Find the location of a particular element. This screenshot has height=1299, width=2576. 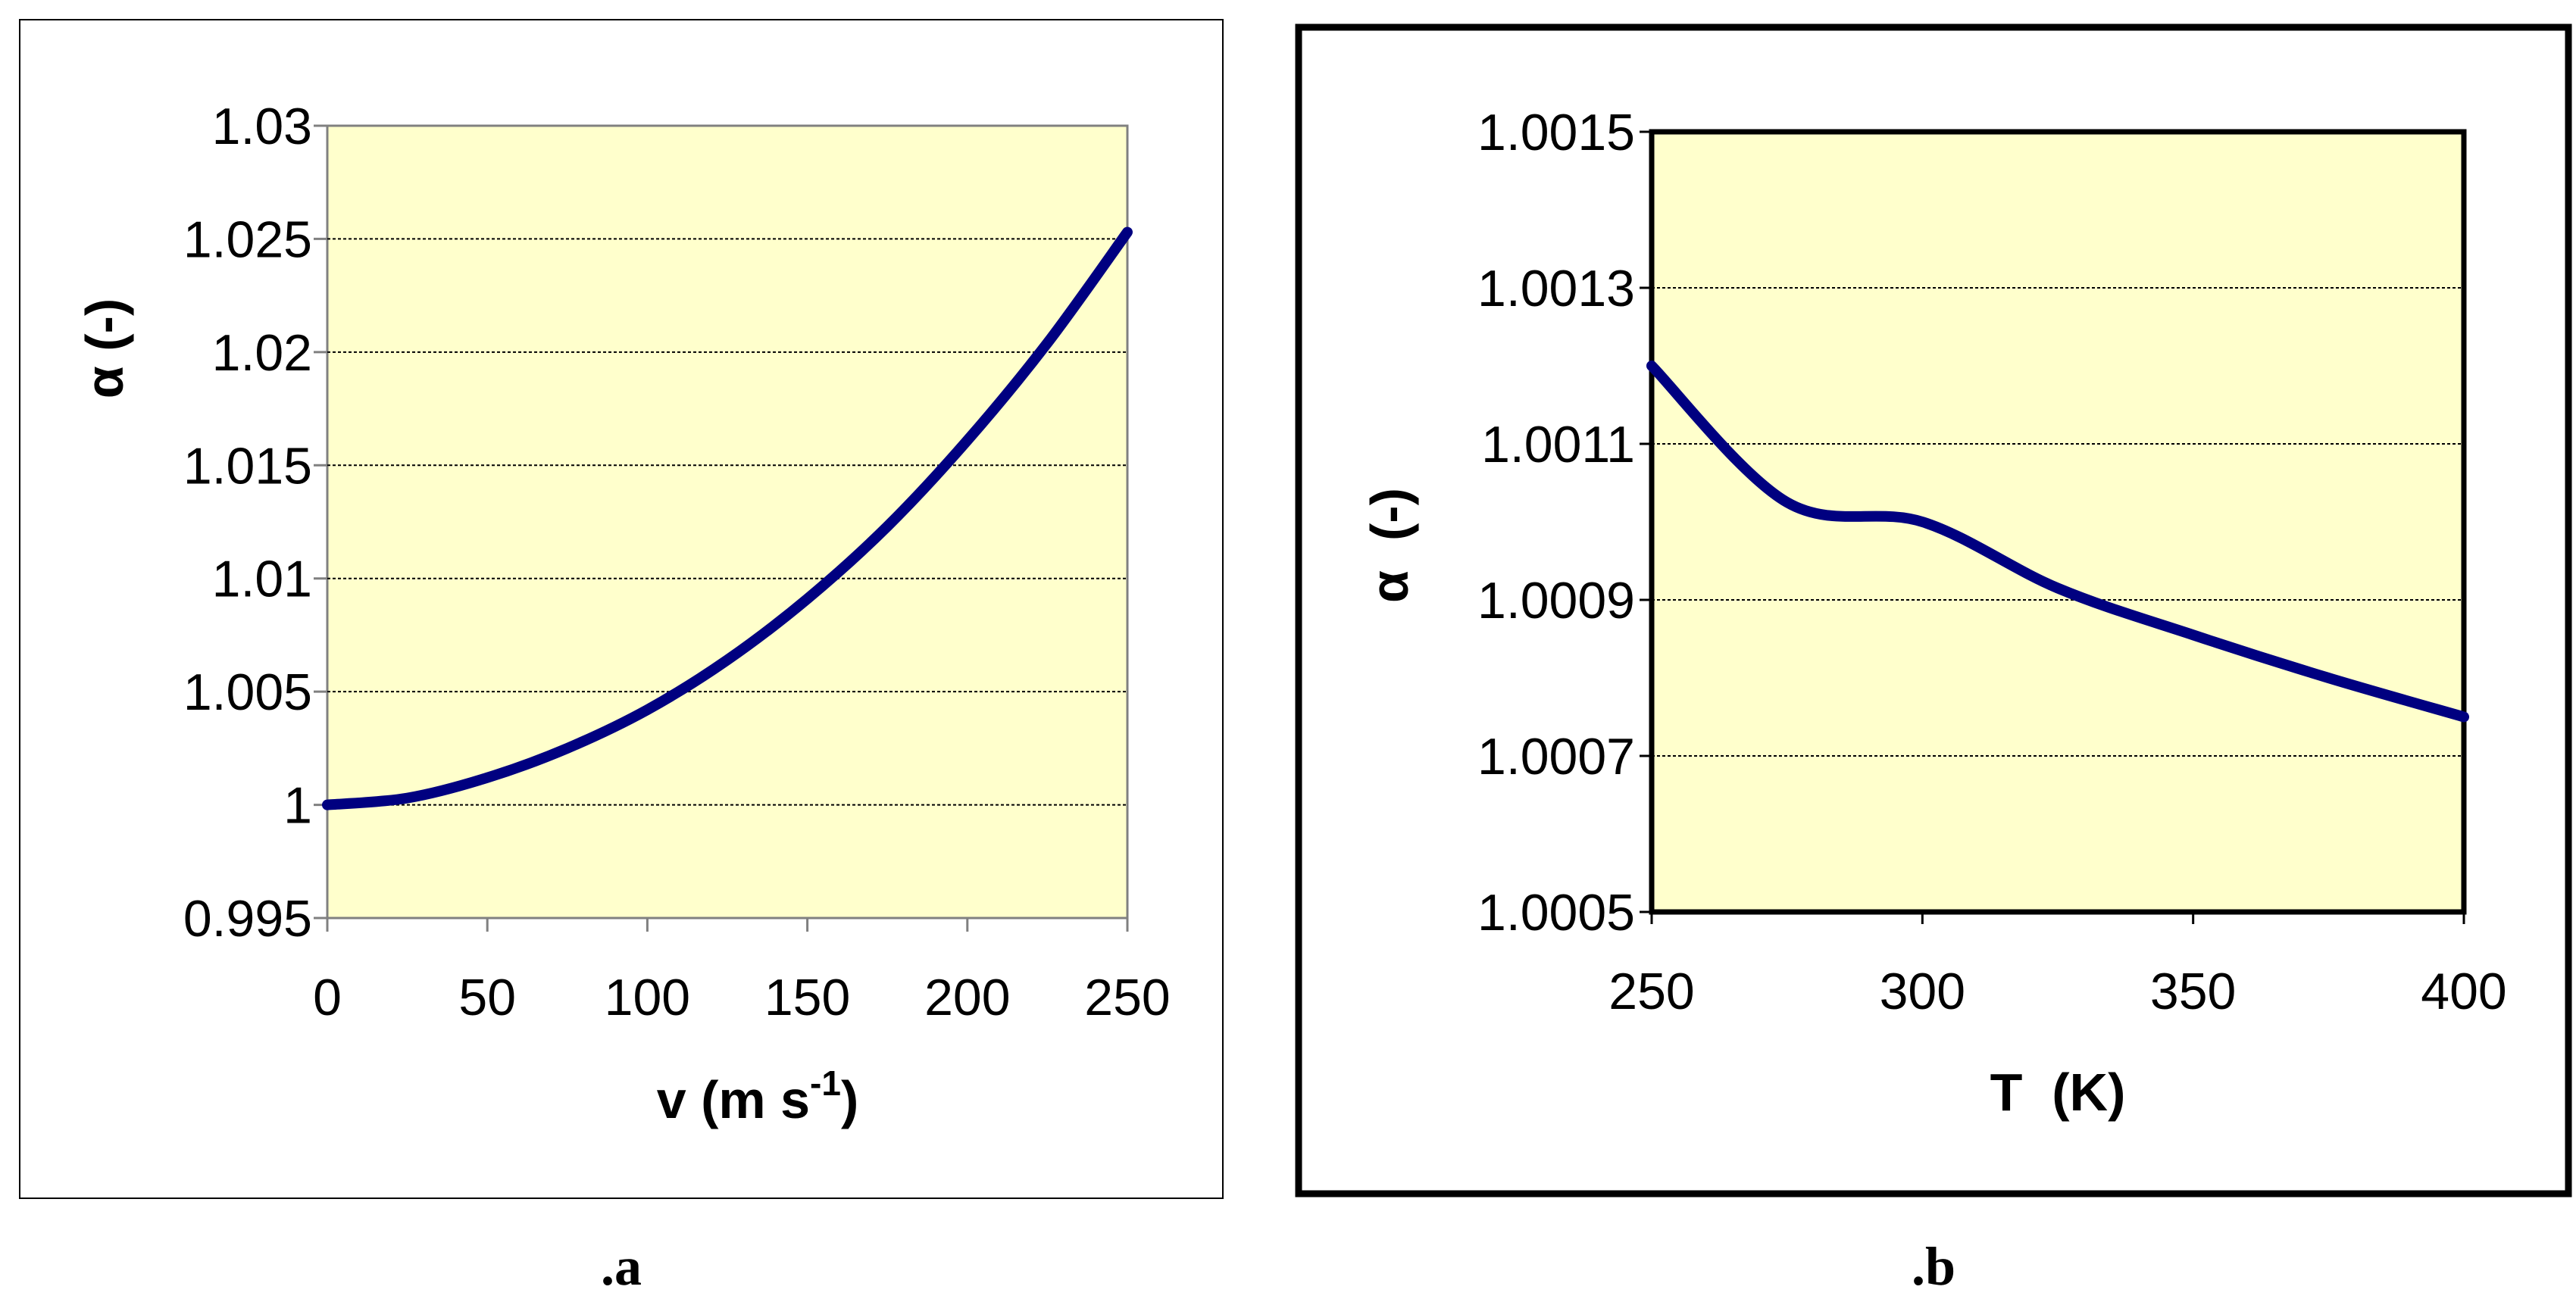

chart-a-y-tick-label: 1.02 is located at coordinates (262, 353).